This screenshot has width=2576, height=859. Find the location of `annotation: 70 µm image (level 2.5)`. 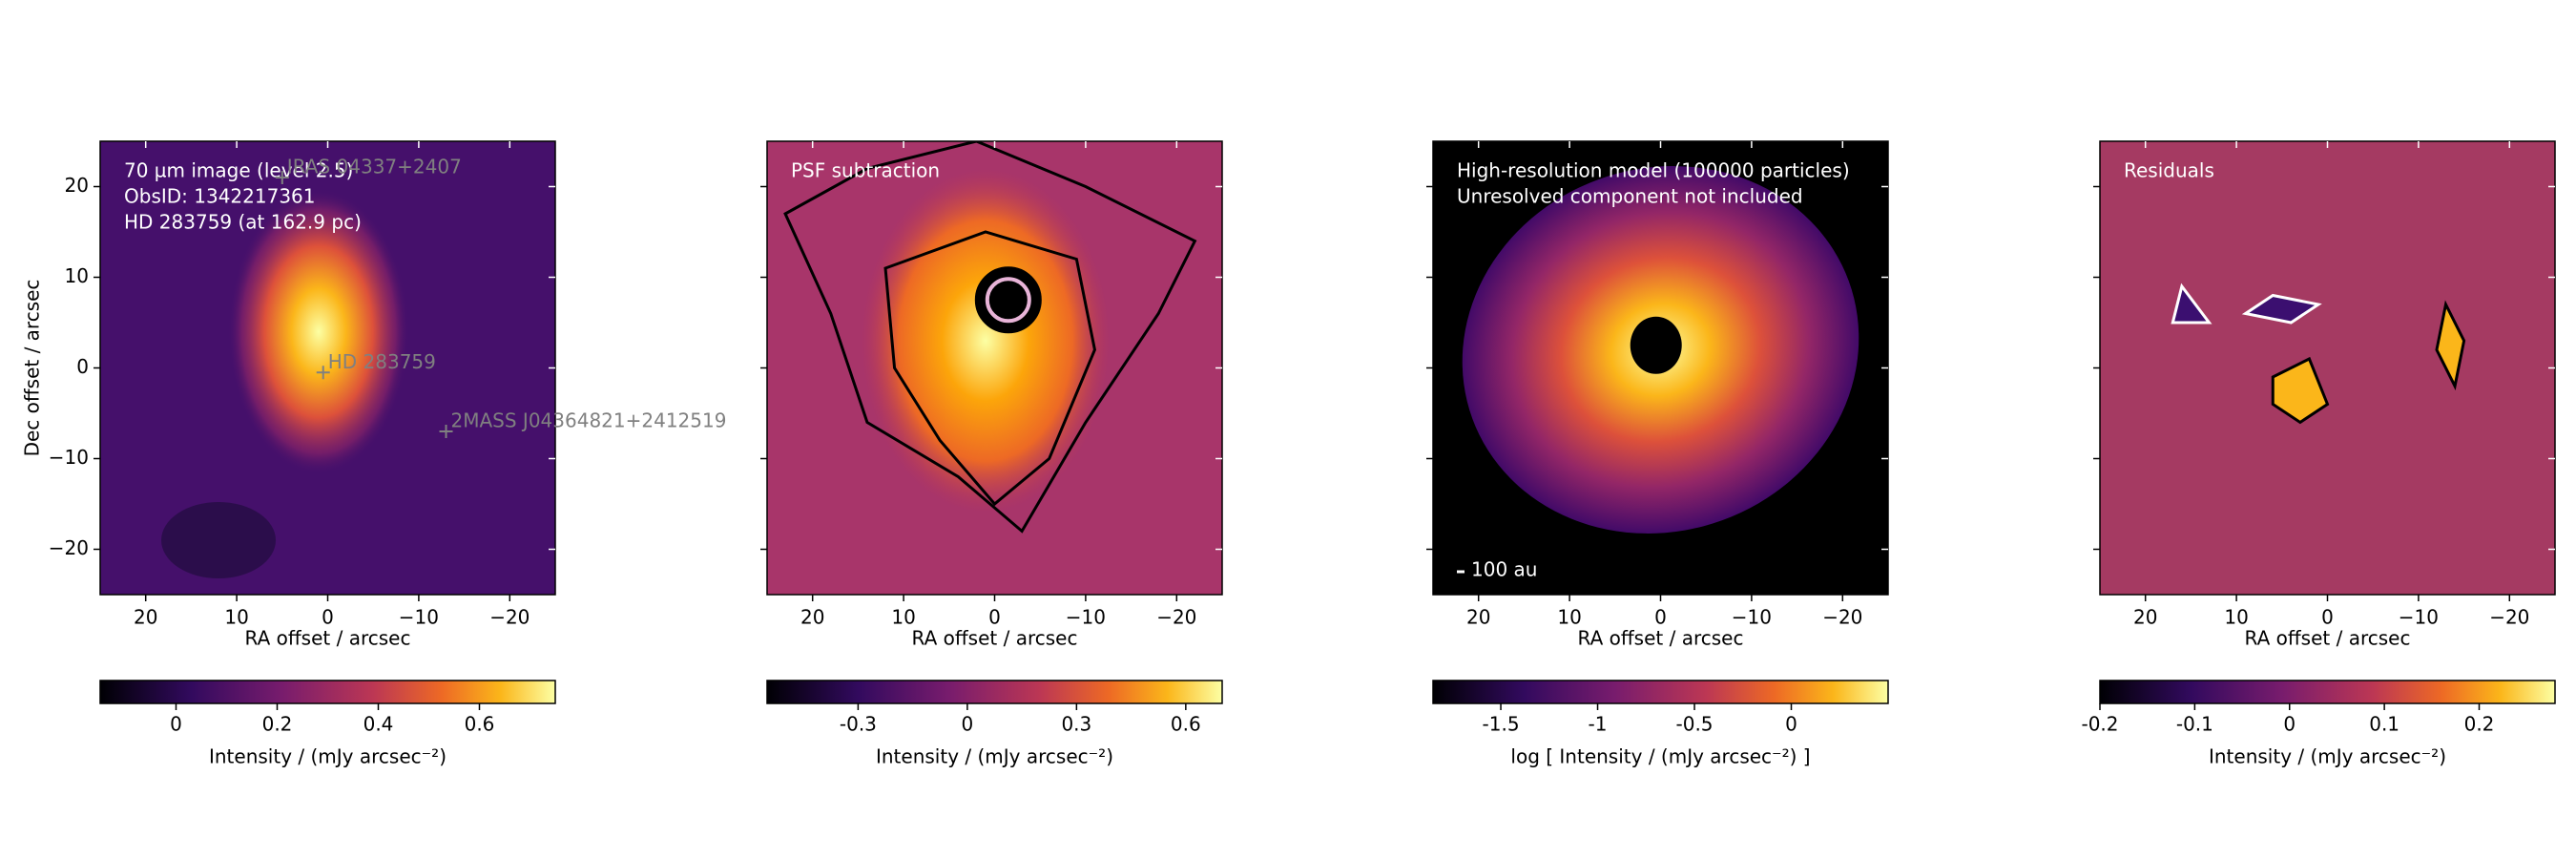

annotation: 70 µm image (level 2.5) is located at coordinates (238, 170).